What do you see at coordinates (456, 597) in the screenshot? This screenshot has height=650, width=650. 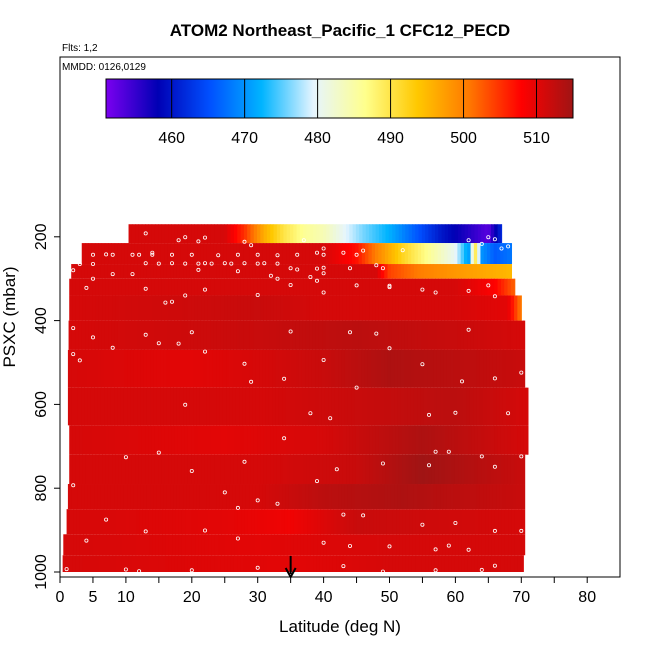 I see `x-tick-label: 60` at bounding box center [456, 597].